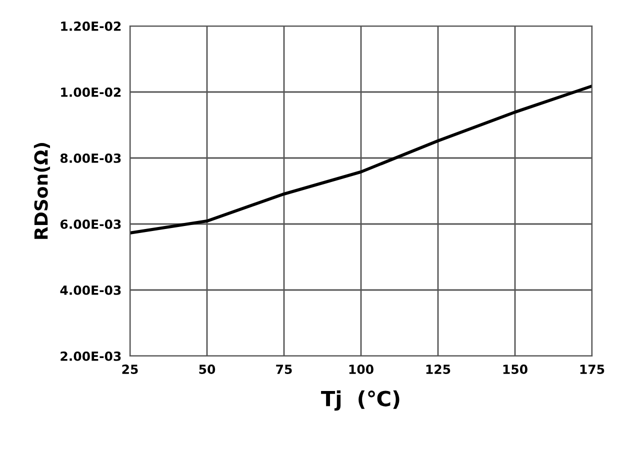 The image size is (621, 452). I want to click on y-tick-label: 6.00E-03, so click(90, 224).